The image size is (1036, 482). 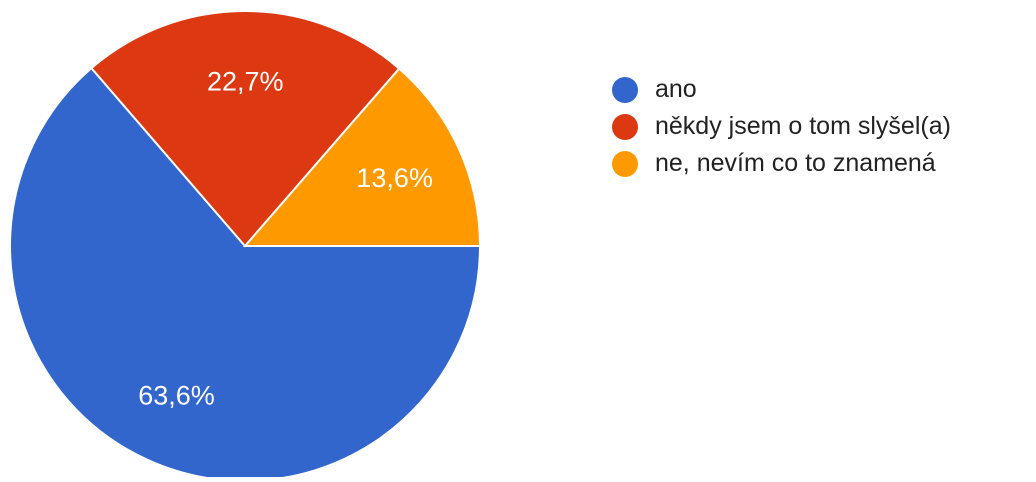 What do you see at coordinates (676, 89) in the screenshot?
I see `legend-label-ano: ano` at bounding box center [676, 89].